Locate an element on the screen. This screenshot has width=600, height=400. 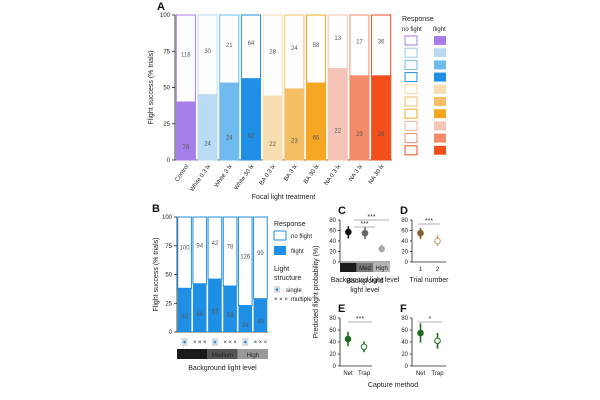
b-noflight-count: 100 is located at coordinates (185, 249).